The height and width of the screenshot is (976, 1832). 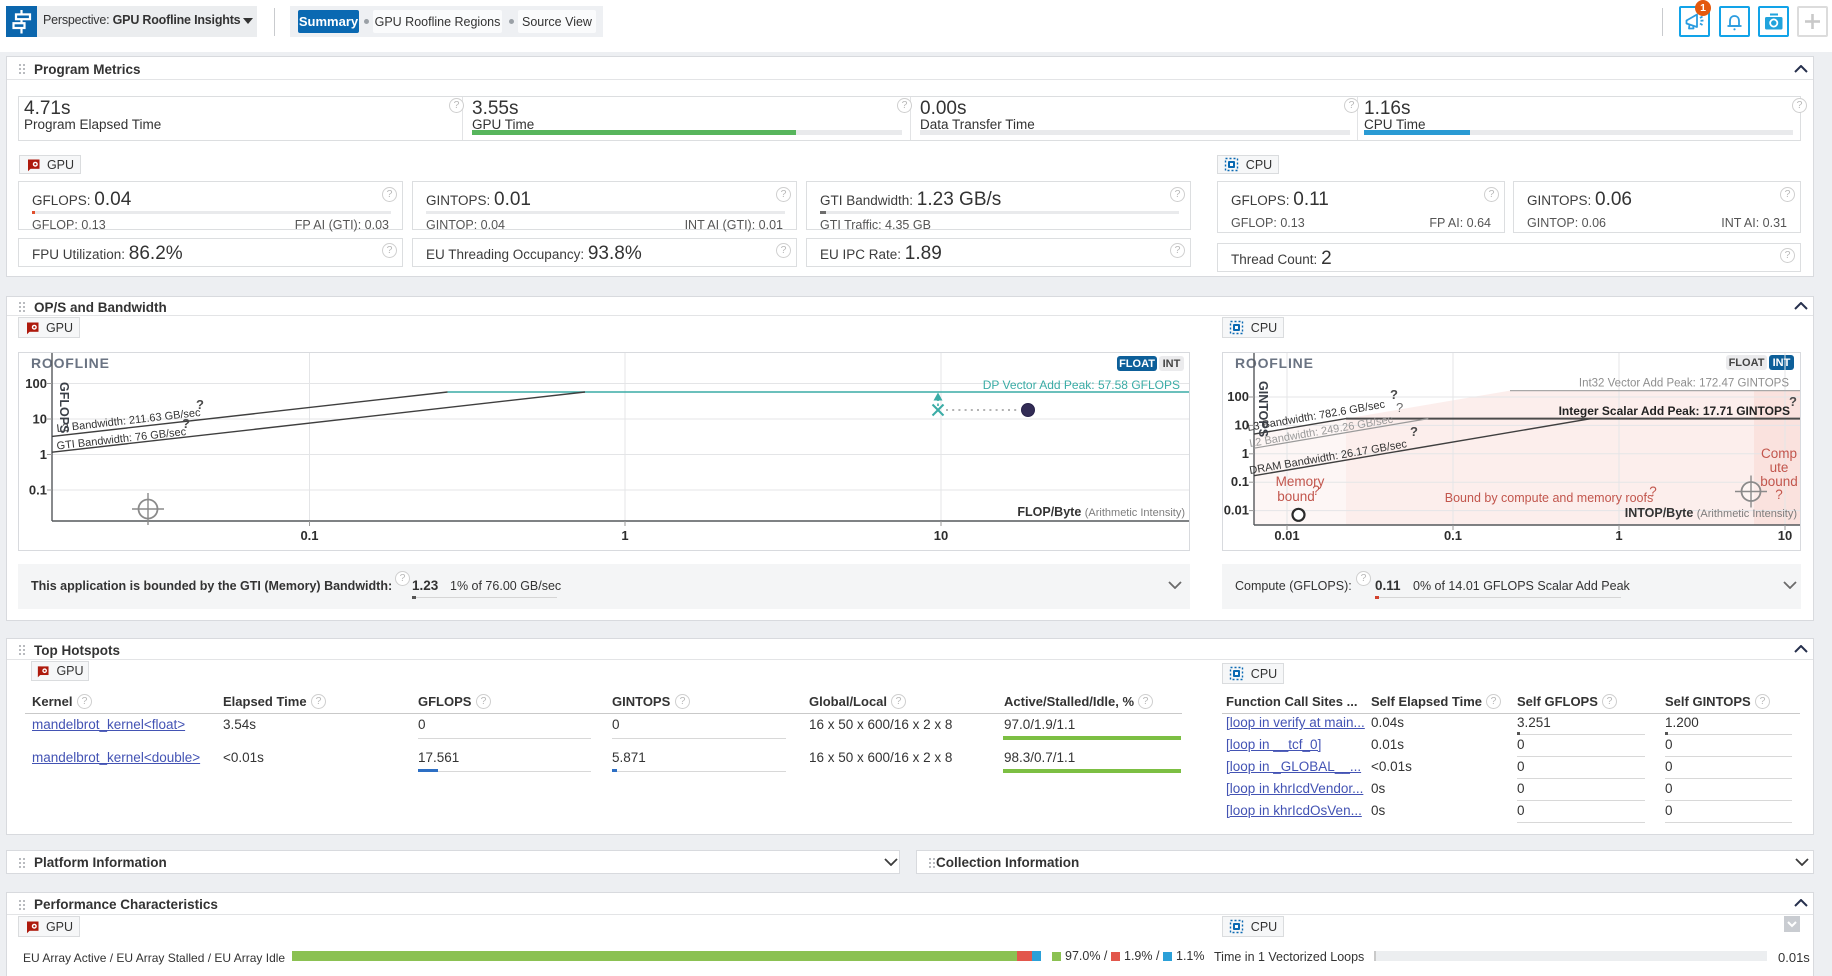 What do you see at coordinates (1300, 481) in the screenshot?
I see `svg-text: Memory` at bounding box center [1300, 481].